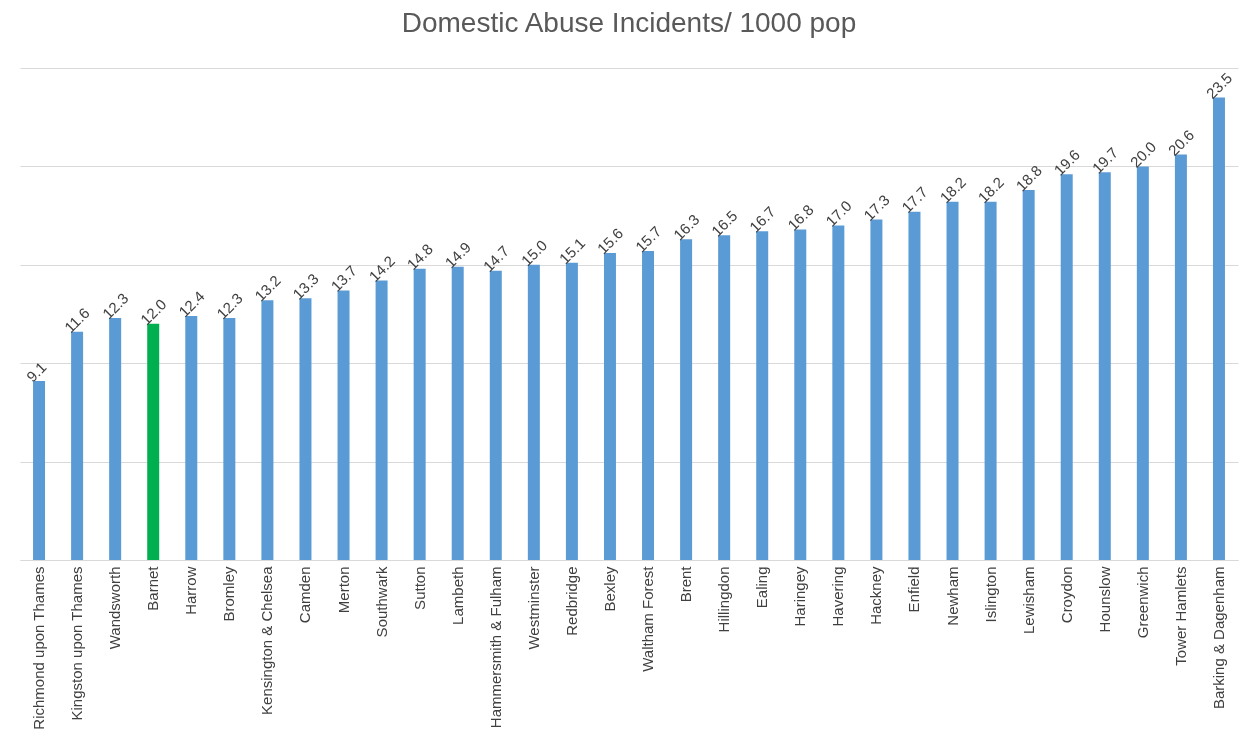 This screenshot has height=740, width=1258. What do you see at coordinates (534, 253) in the screenshot?
I see `data-label: 15.0` at bounding box center [534, 253].